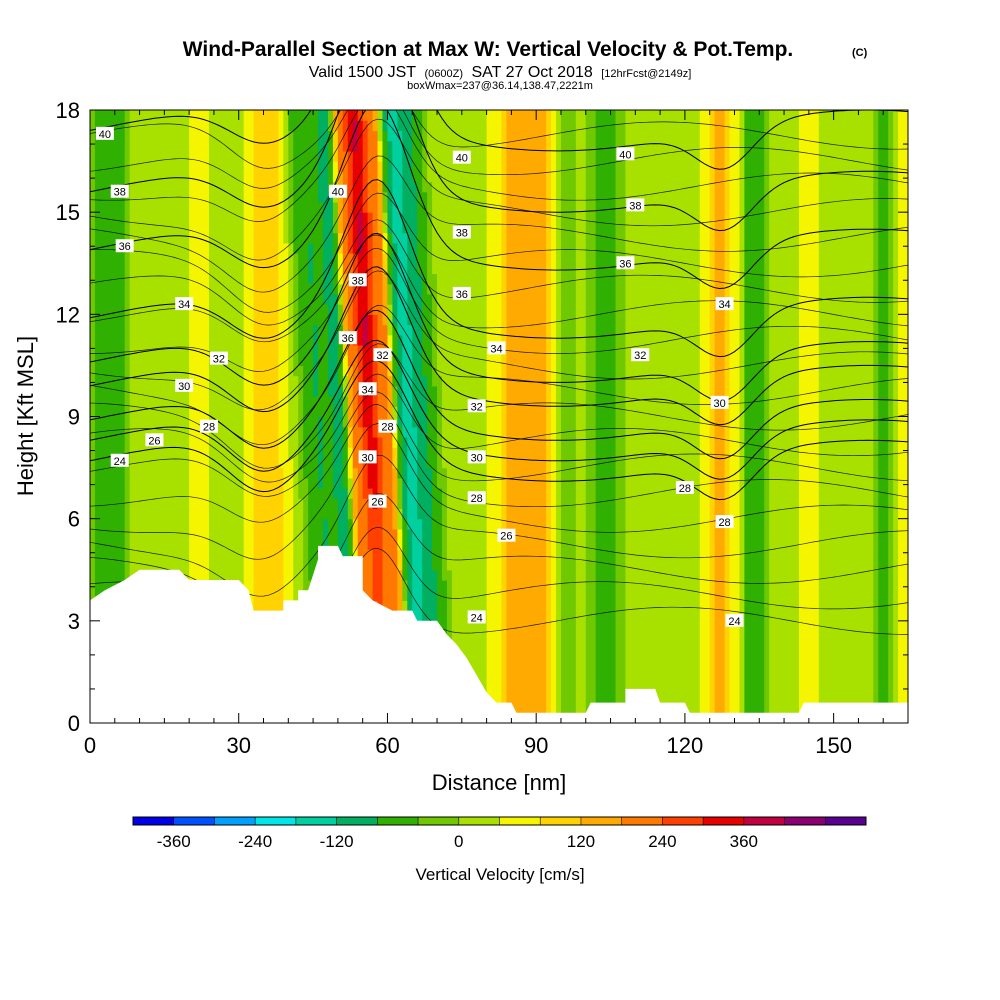 The height and width of the screenshot is (1000, 1000). I want to click on y-tick-label: 9, so click(74, 417).